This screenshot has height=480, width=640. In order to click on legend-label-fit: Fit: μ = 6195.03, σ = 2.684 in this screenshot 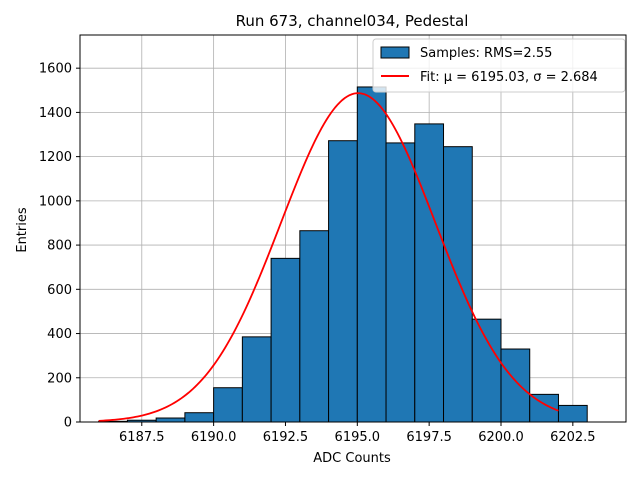, I will do `click(509, 77)`.